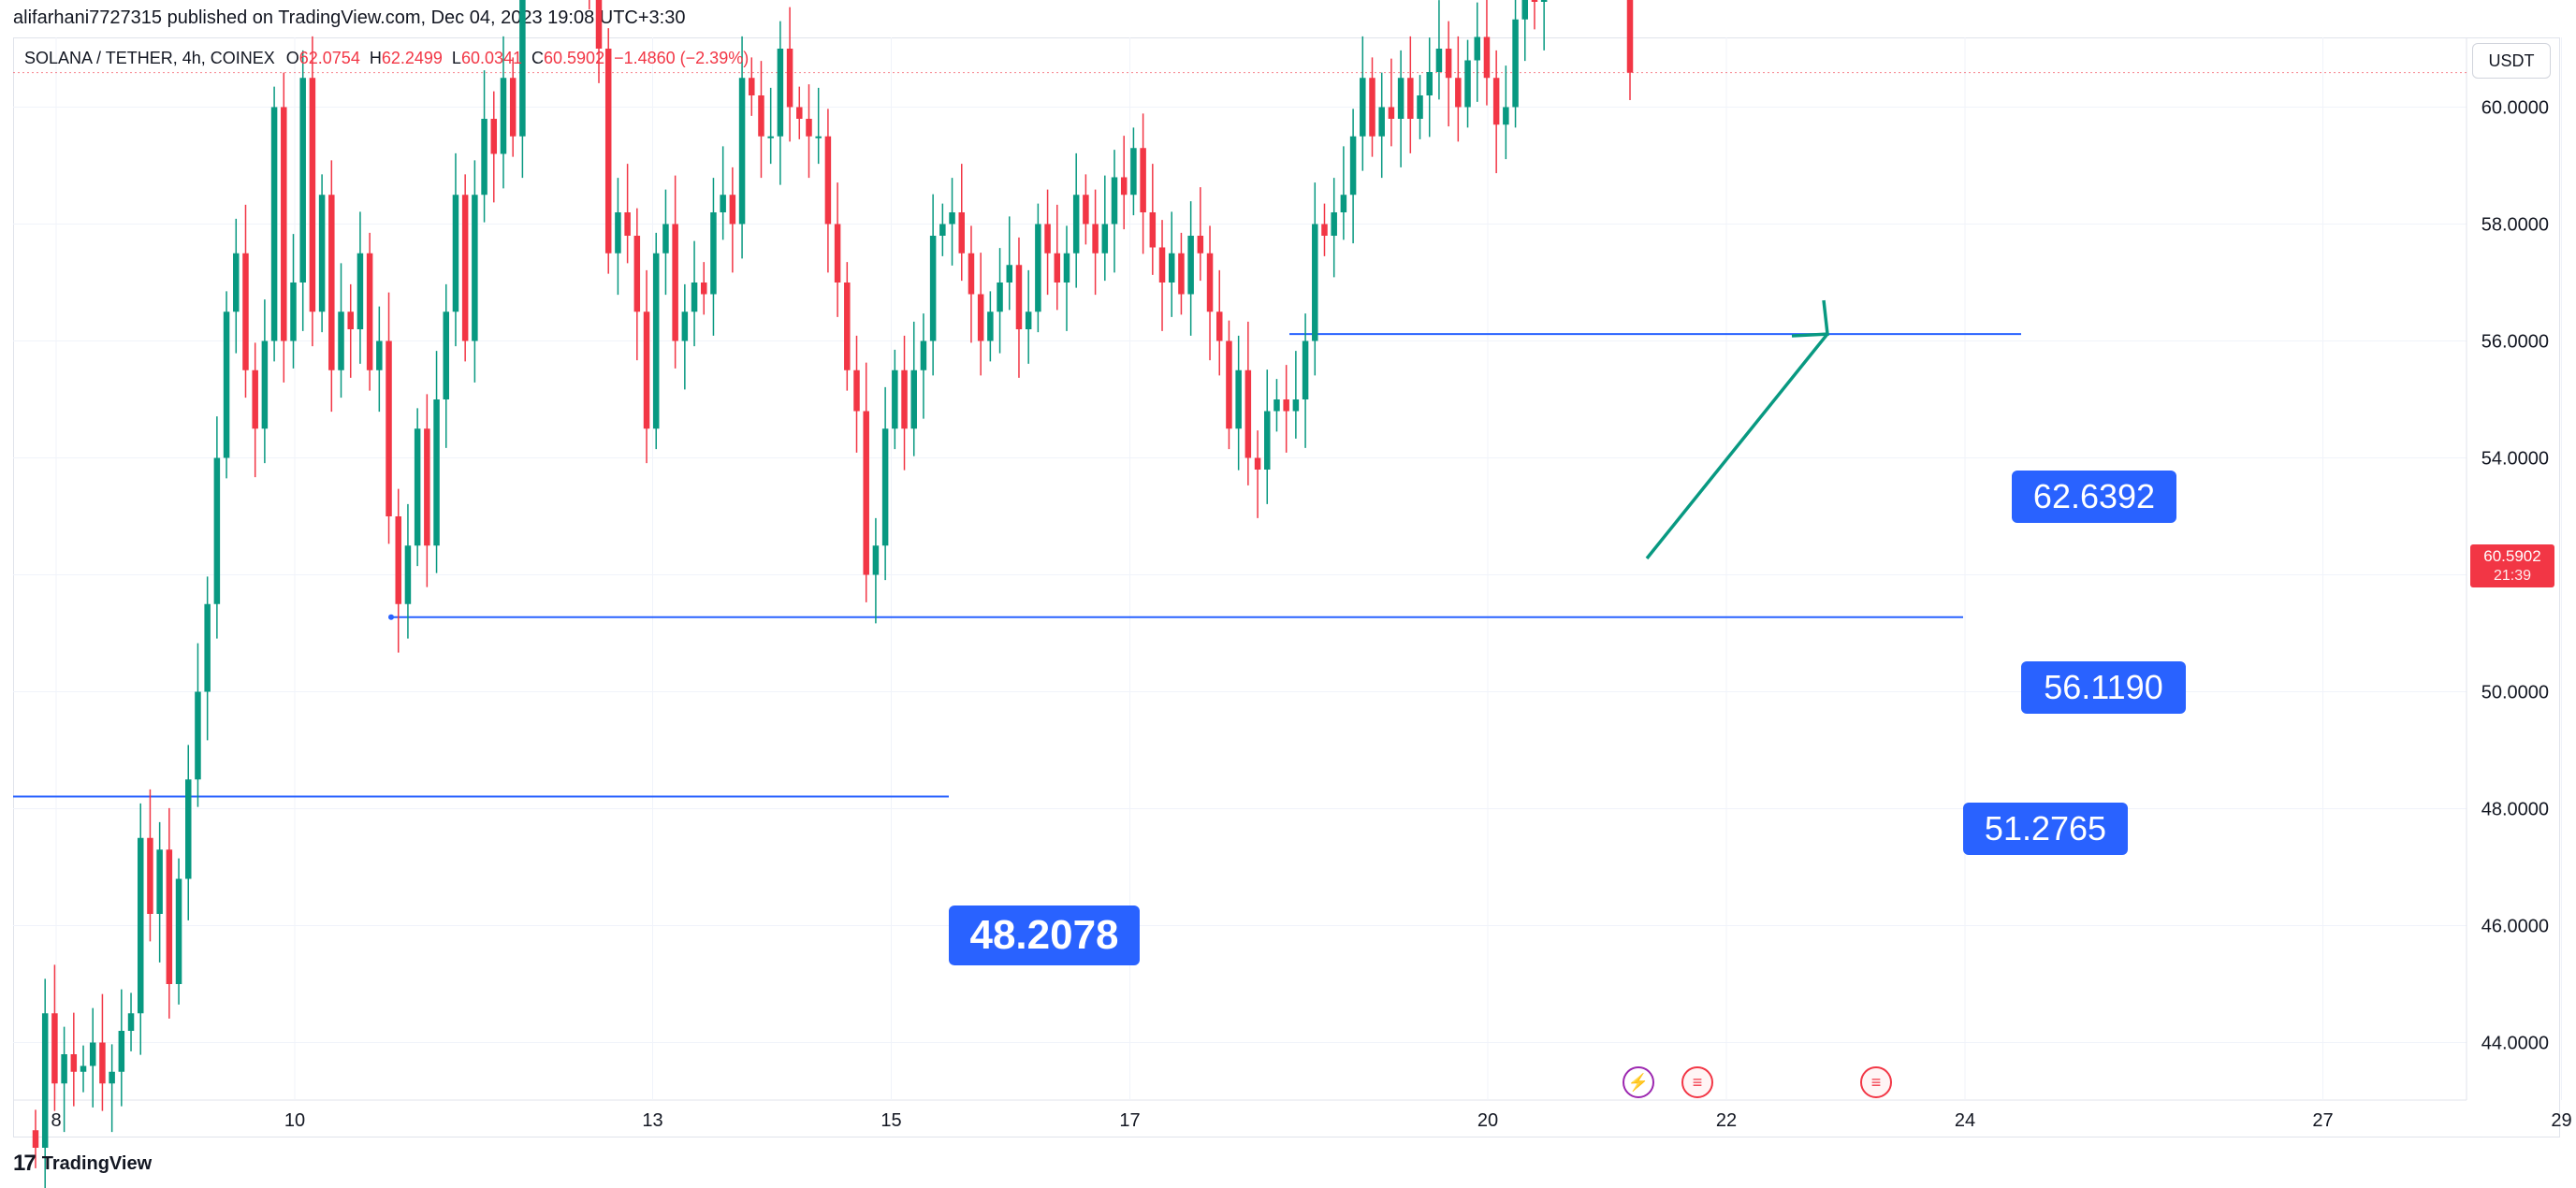 This screenshot has width=2576, height=1188. I want to click on x-tick-label: 8, so click(56, 1120).